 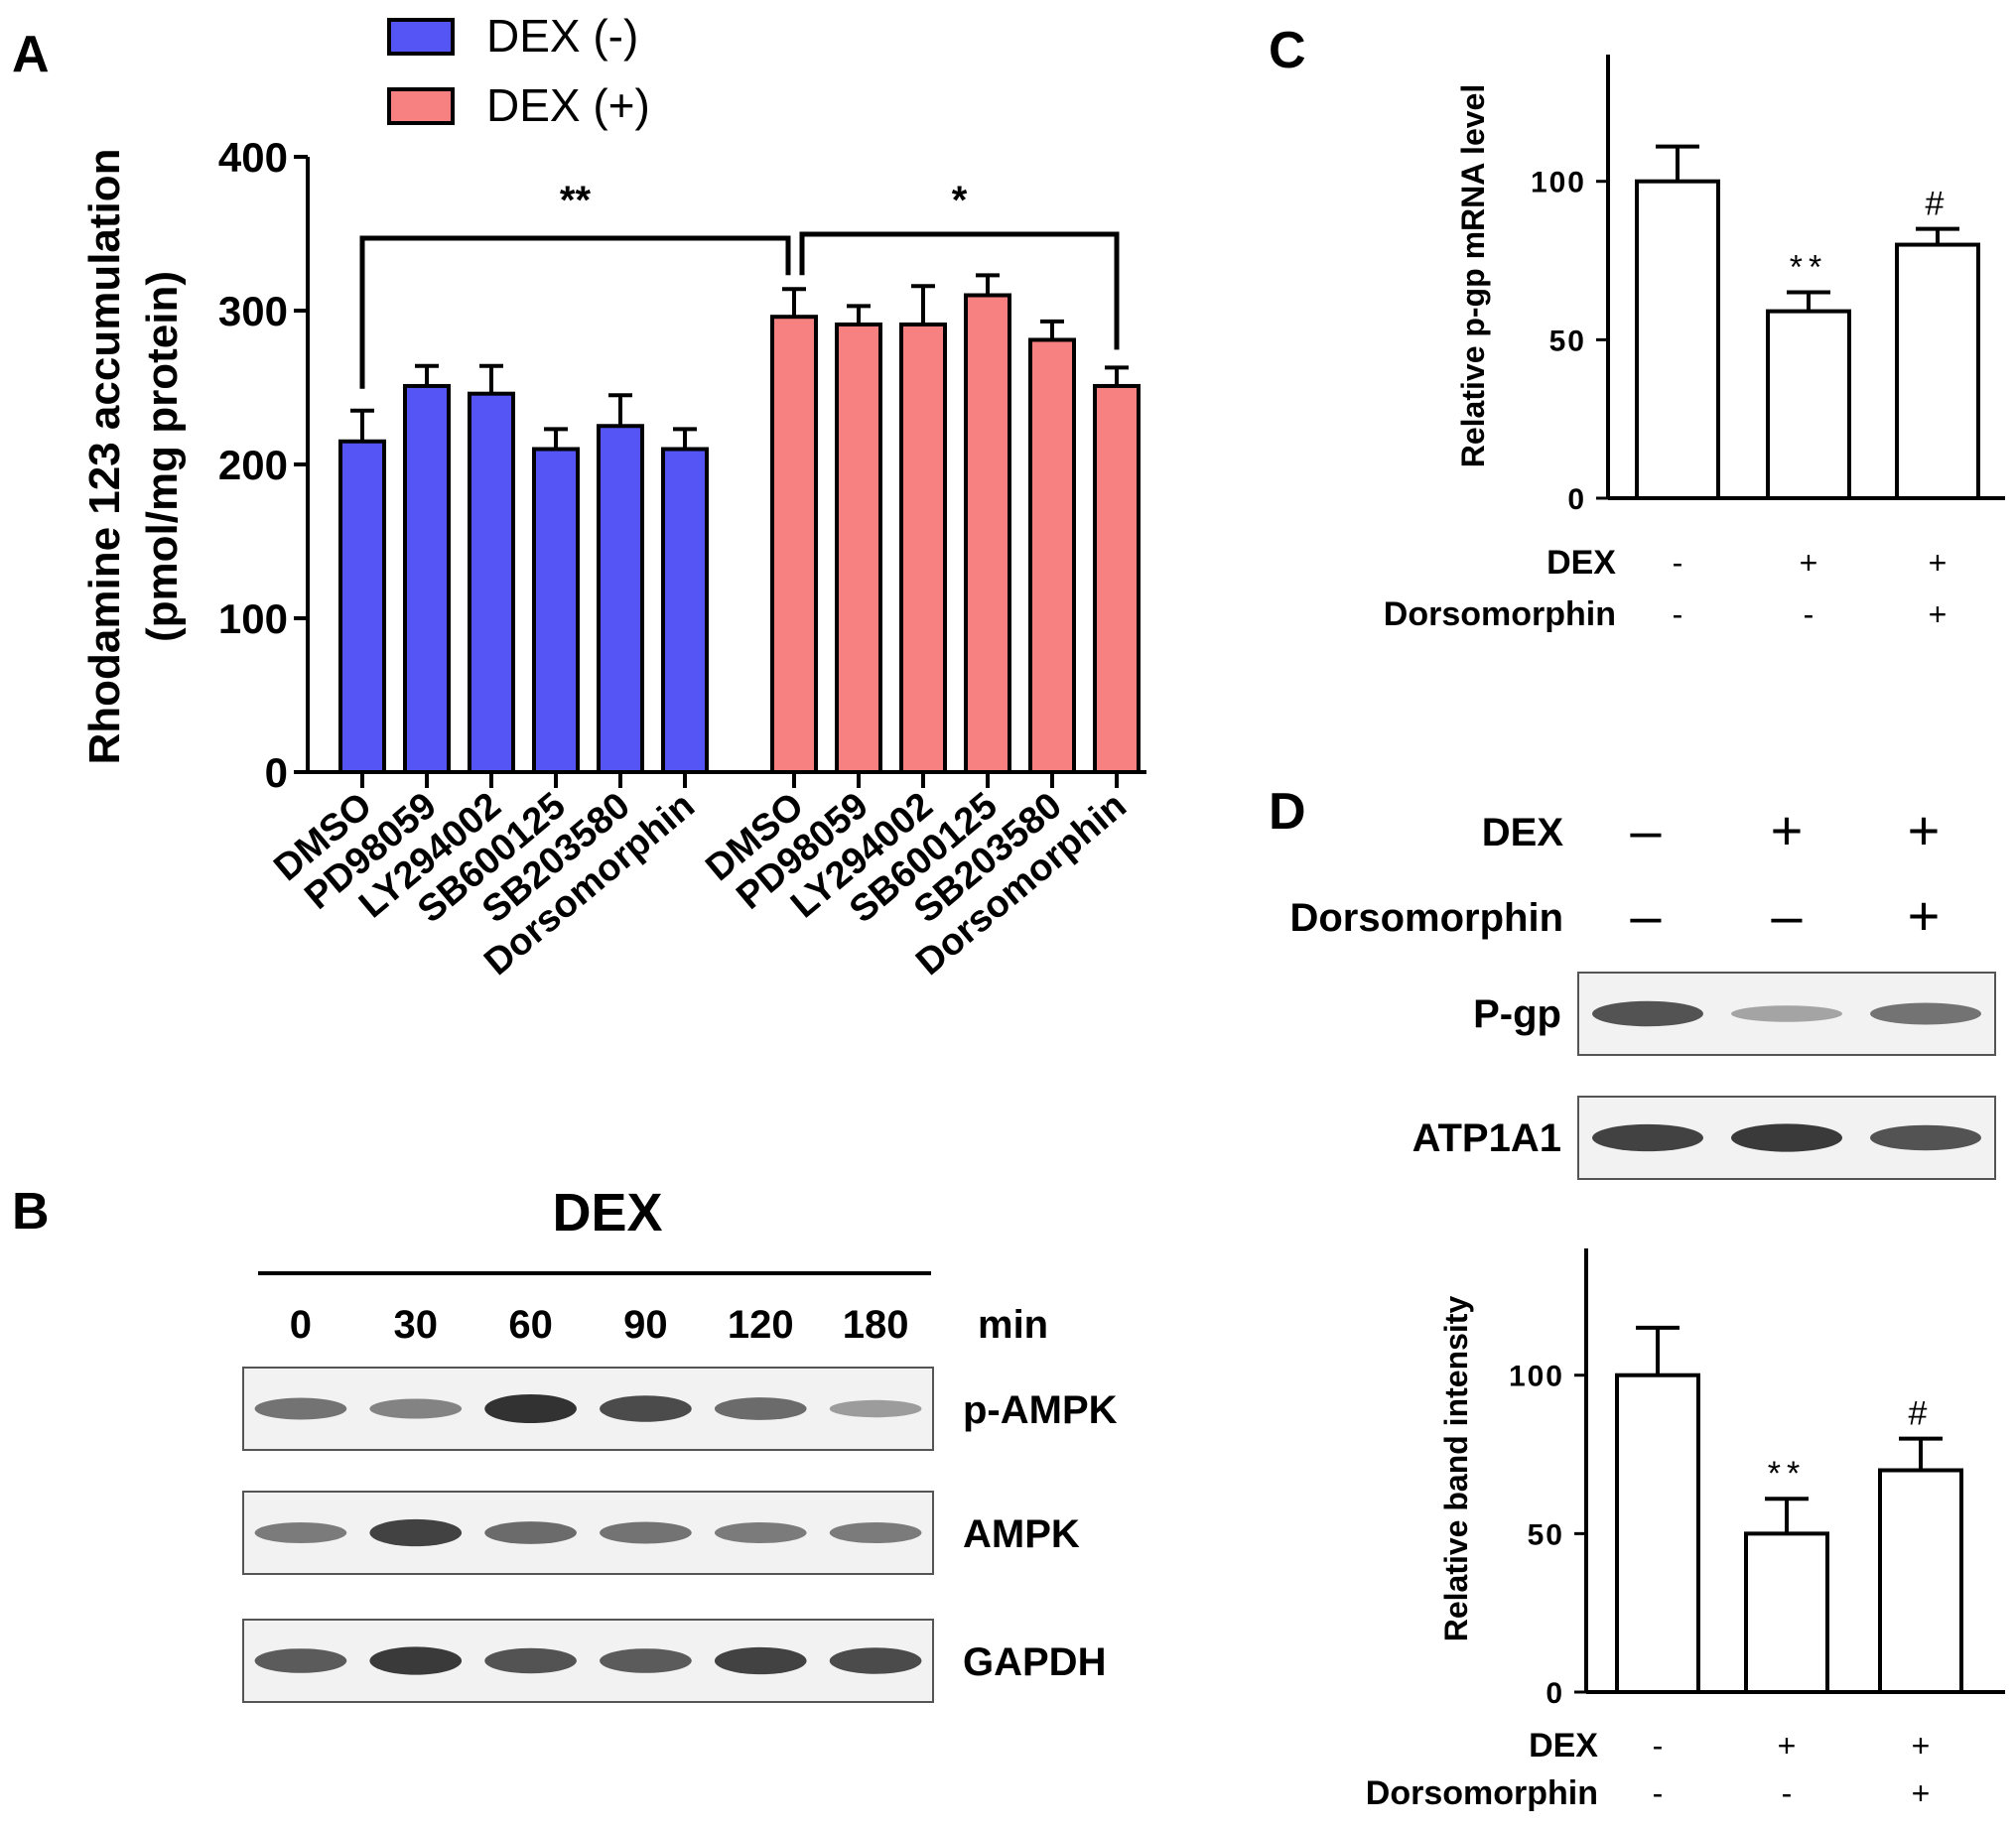 What do you see at coordinates (876, 1325) in the screenshot?
I see `panel-b-time-label: 180` at bounding box center [876, 1325].